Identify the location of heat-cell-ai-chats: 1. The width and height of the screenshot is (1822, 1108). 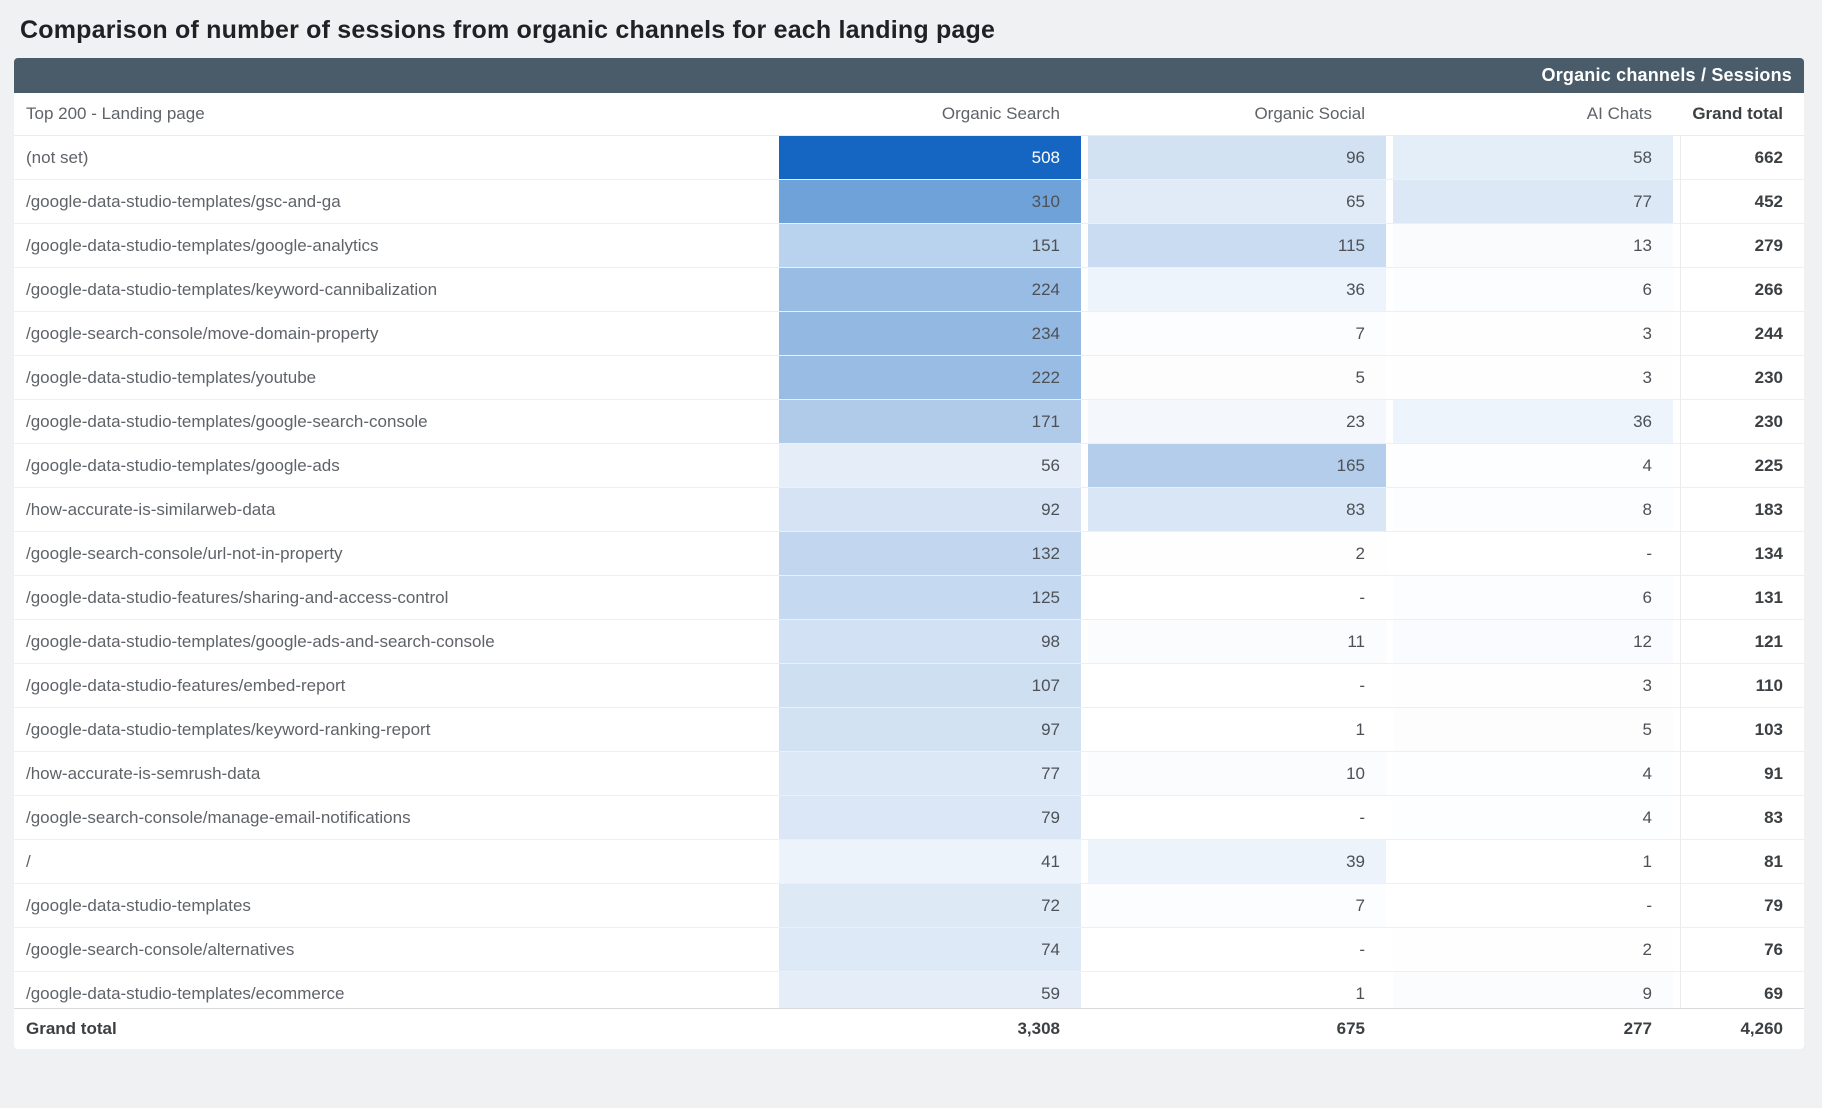
(1533, 861).